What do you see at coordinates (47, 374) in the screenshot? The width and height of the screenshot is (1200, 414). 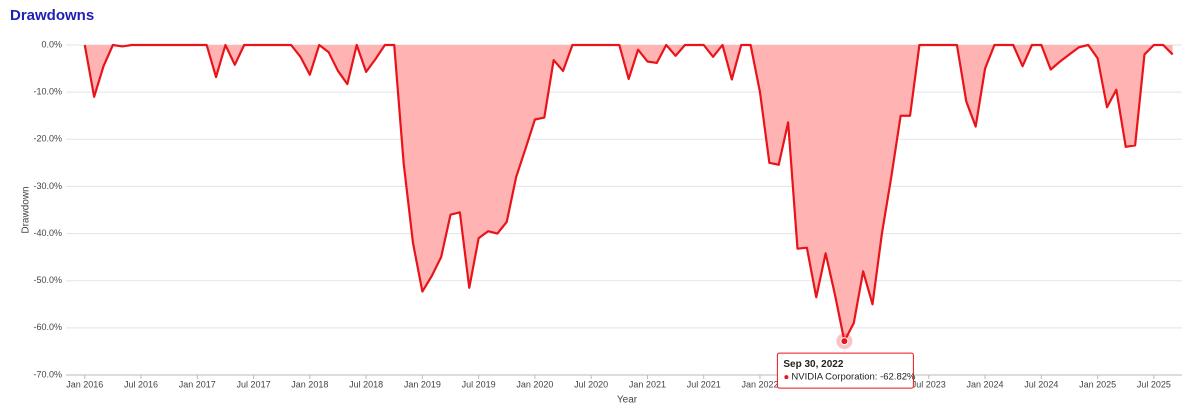 I see `y-tick-label: -70.0%` at bounding box center [47, 374].